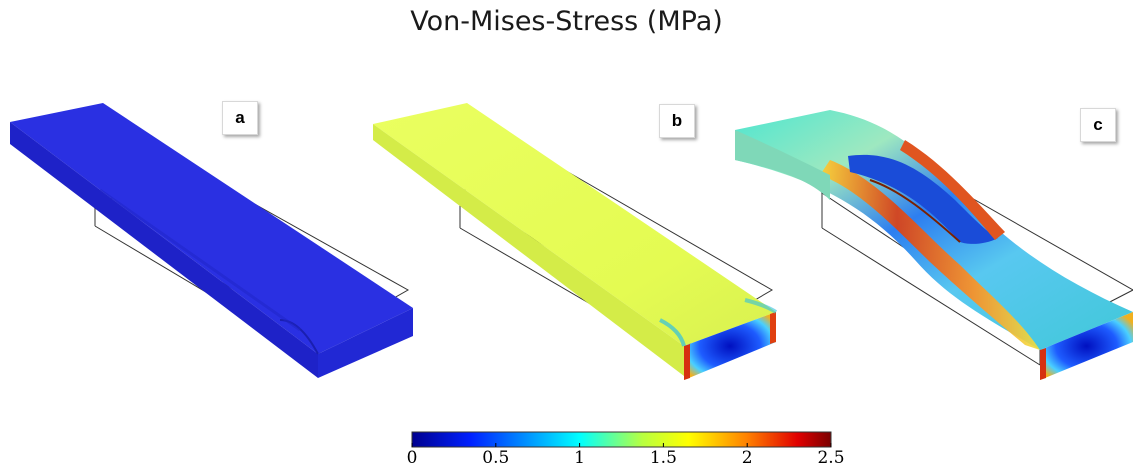 Image resolution: width=1133 pixels, height=470 pixels. What do you see at coordinates (580, 458) in the screenshot?
I see `colorbar-tick-label: 1` at bounding box center [580, 458].